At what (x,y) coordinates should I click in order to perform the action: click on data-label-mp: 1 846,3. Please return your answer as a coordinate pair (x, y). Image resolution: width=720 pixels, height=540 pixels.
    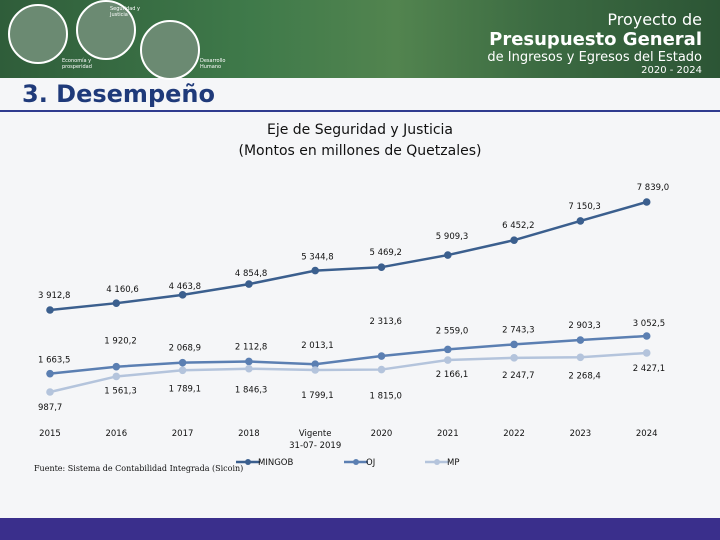
    Looking at the image, I should click on (251, 391).